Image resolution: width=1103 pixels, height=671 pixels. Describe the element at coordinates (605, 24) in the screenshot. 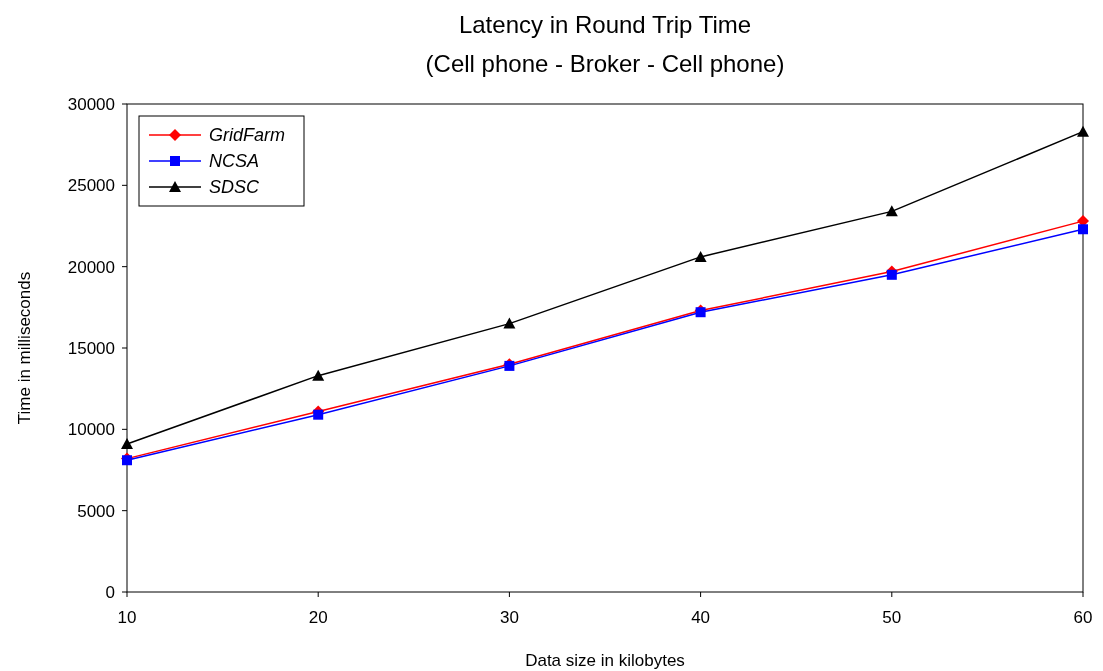

I see `chart-title: Latency in Round Trip Time` at that location.